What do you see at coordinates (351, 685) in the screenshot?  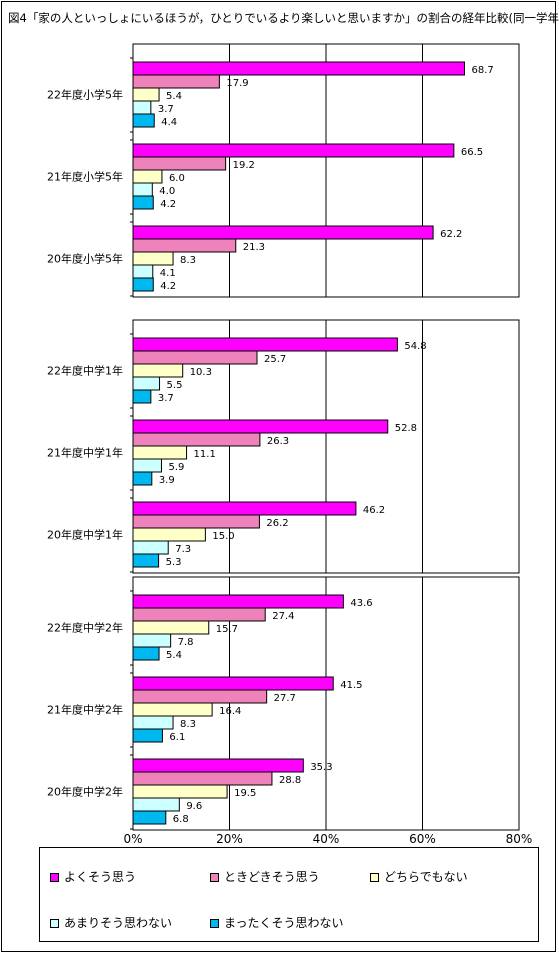 I see `data-label: 41.5` at bounding box center [351, 685].